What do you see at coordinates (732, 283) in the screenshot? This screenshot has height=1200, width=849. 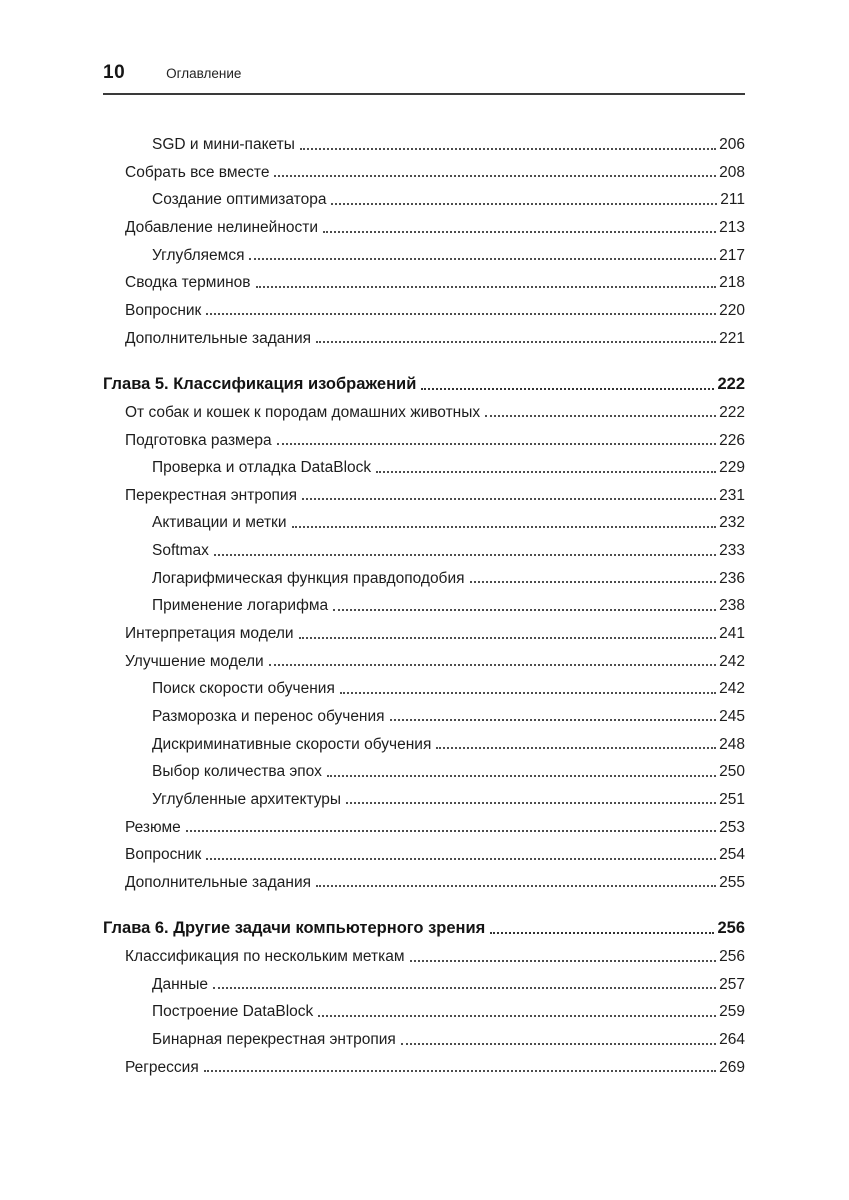 I see `toc-entry-page: 218` at bounding box center [732, 283].